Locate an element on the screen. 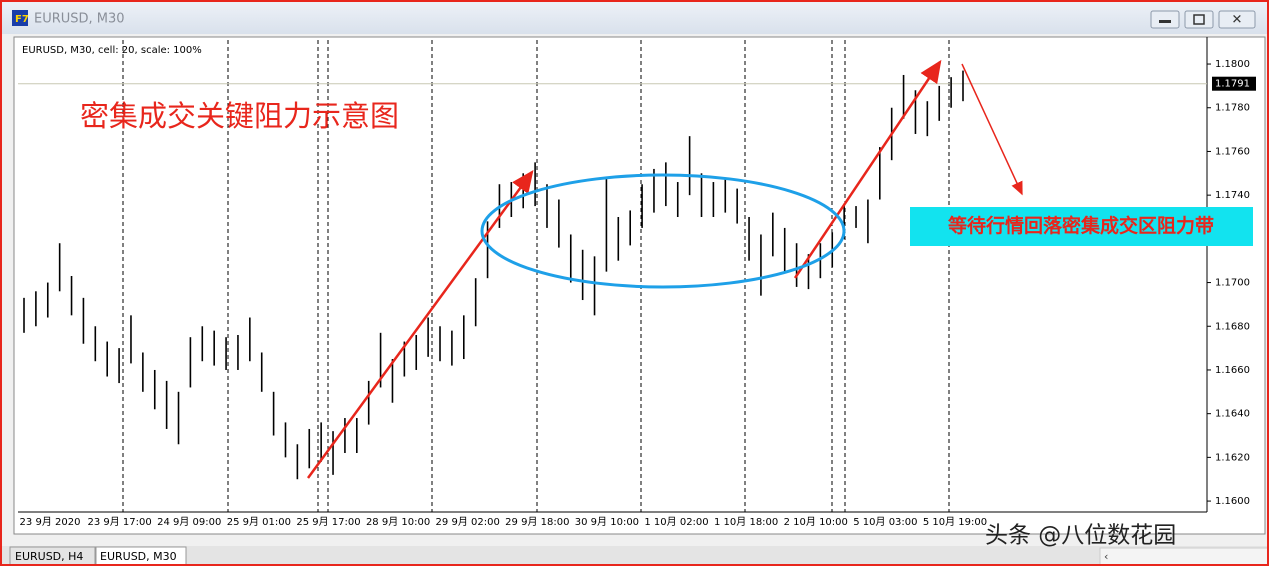 The image size is (1269, 570). window-buttons: ✕ is located at coordinates (1203, 19).